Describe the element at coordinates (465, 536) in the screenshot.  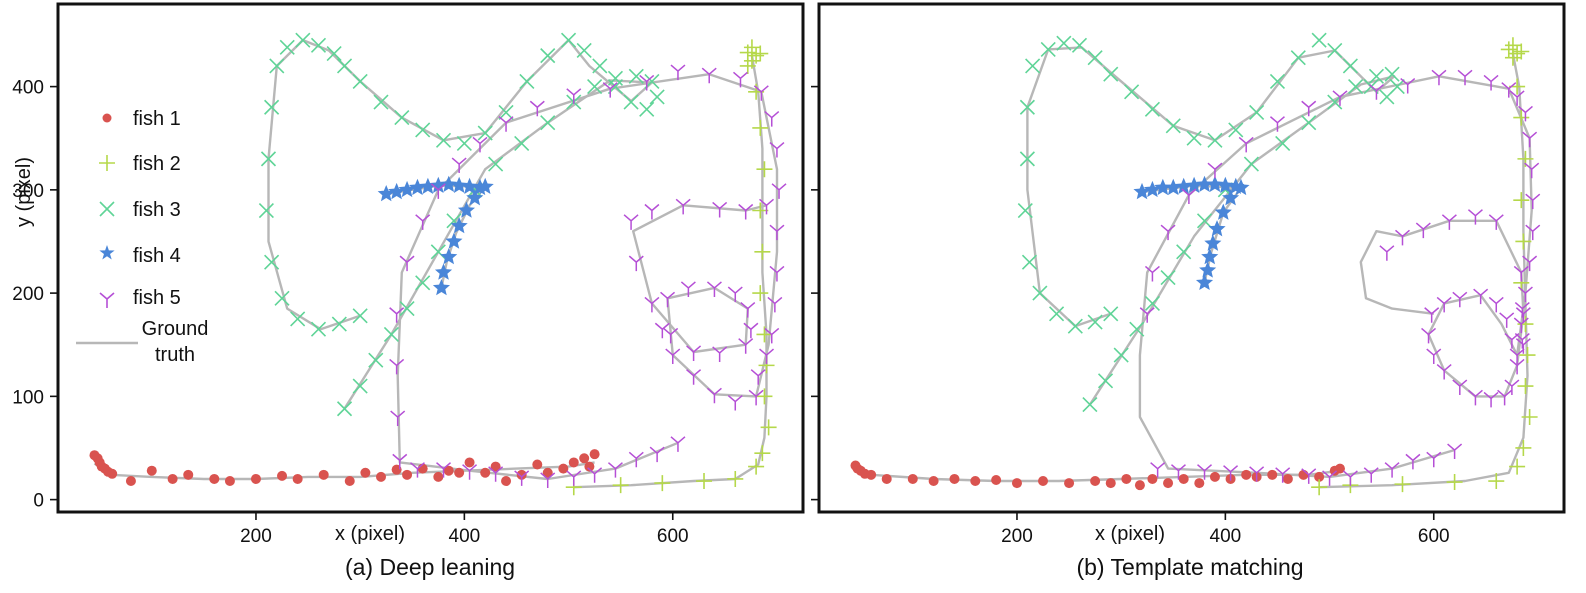
I see `panel-a-xtick-label-400: 400` at that location.